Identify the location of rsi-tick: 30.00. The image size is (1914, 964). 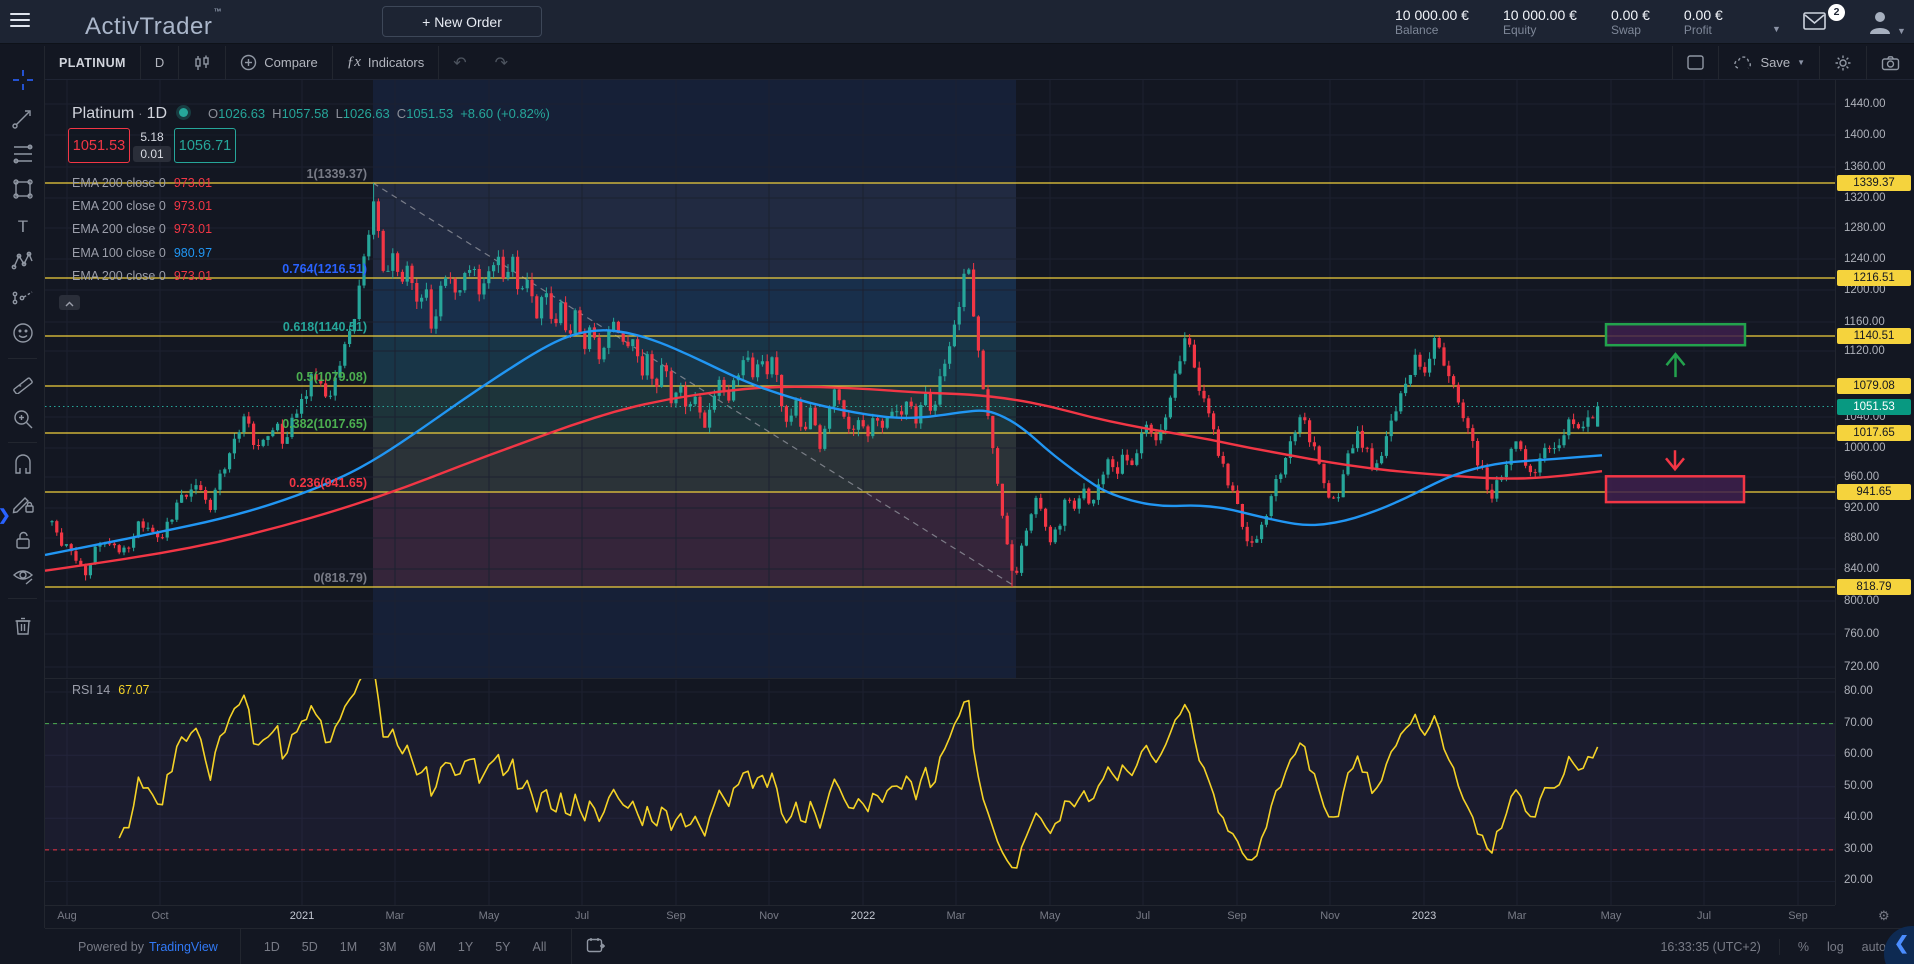
(1858, 848).